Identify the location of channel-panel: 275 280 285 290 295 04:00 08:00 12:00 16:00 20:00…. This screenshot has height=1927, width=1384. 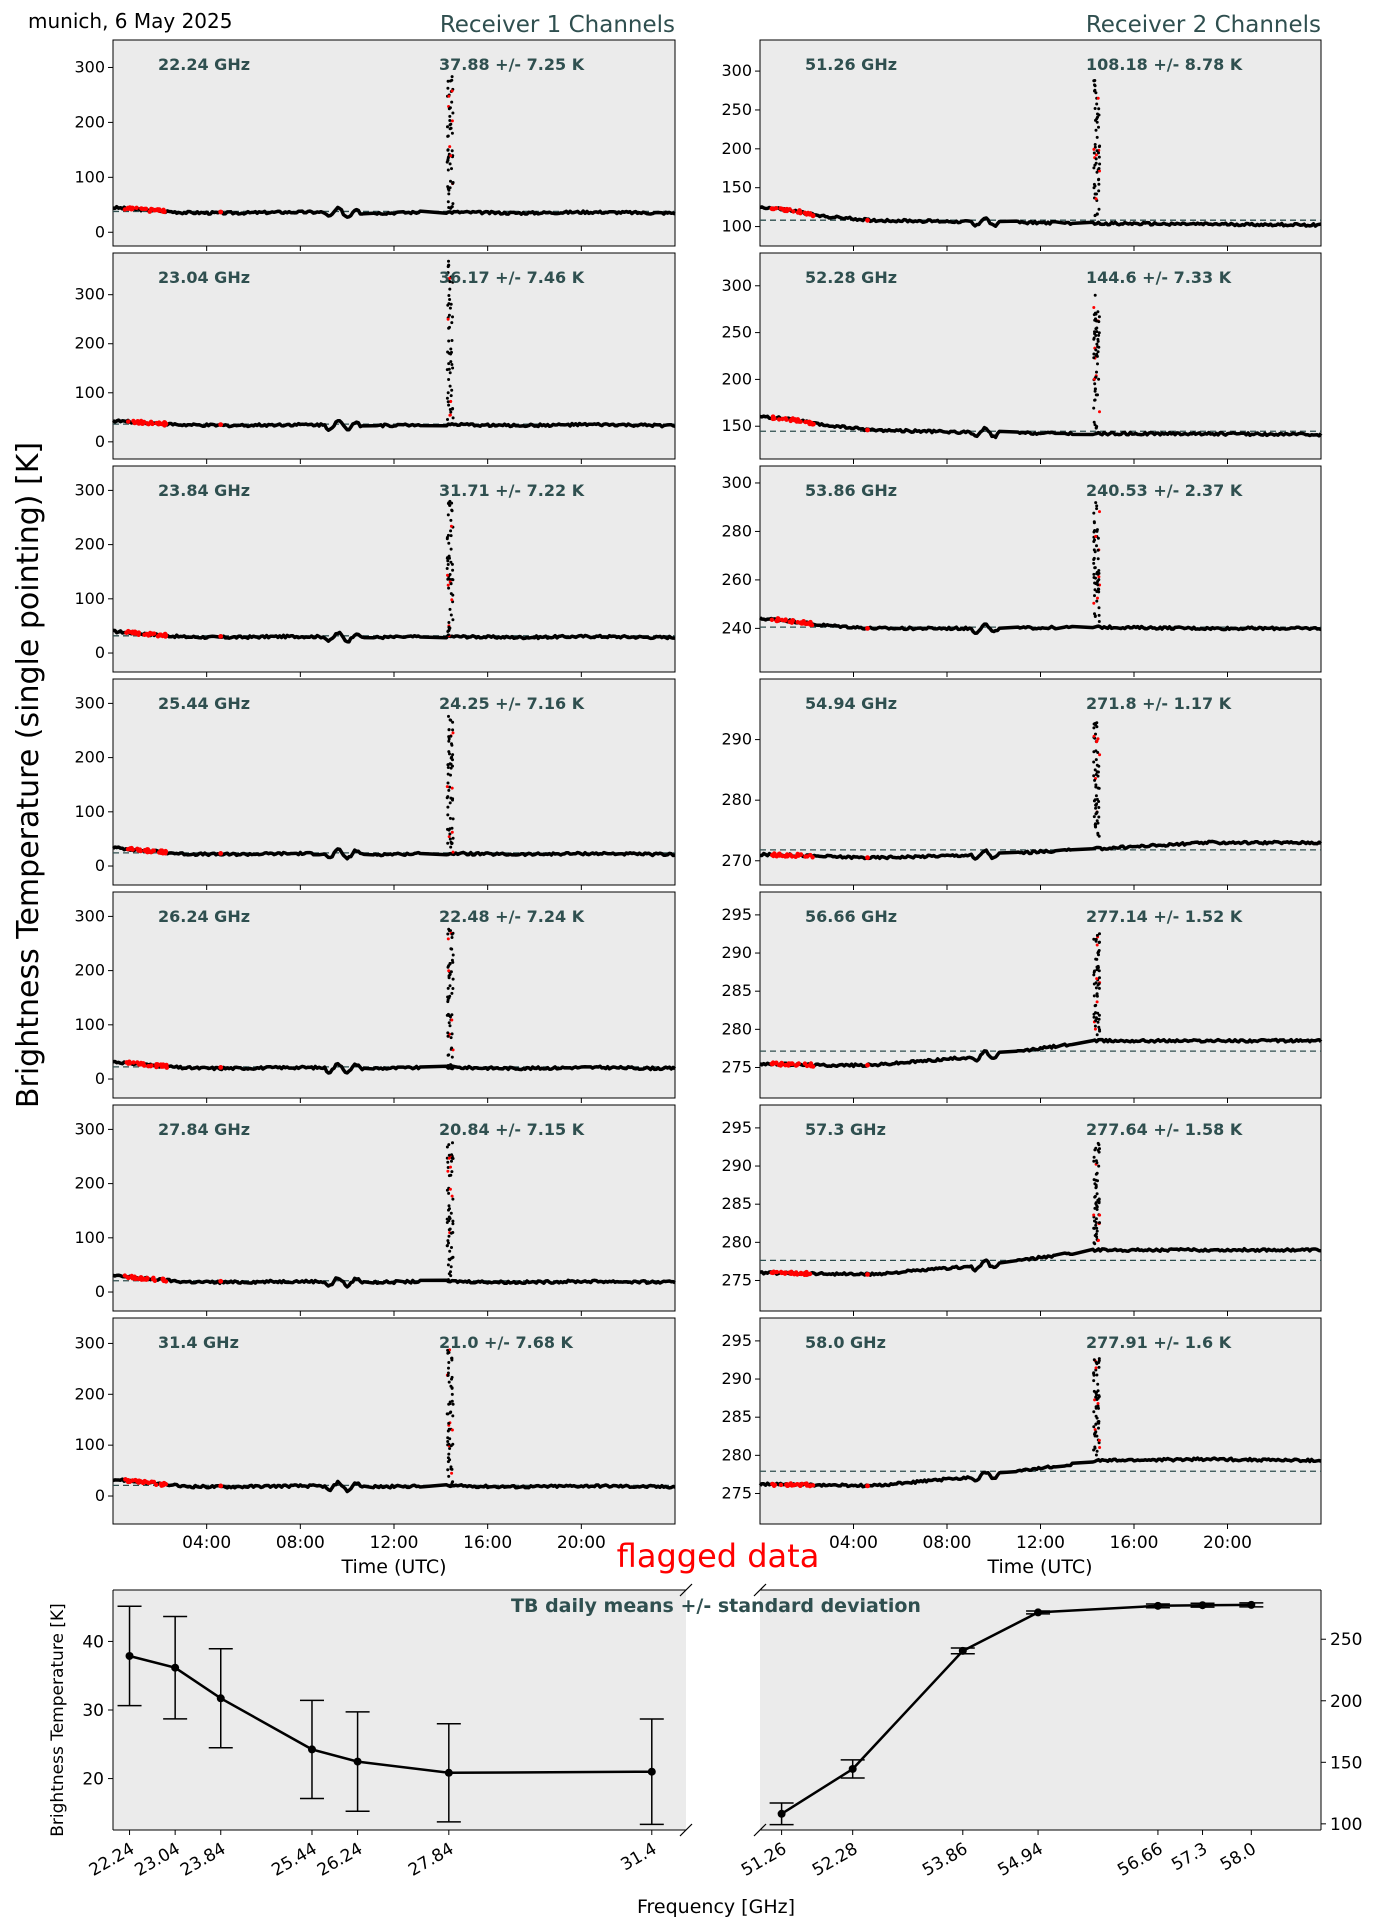
(1021, 1435).